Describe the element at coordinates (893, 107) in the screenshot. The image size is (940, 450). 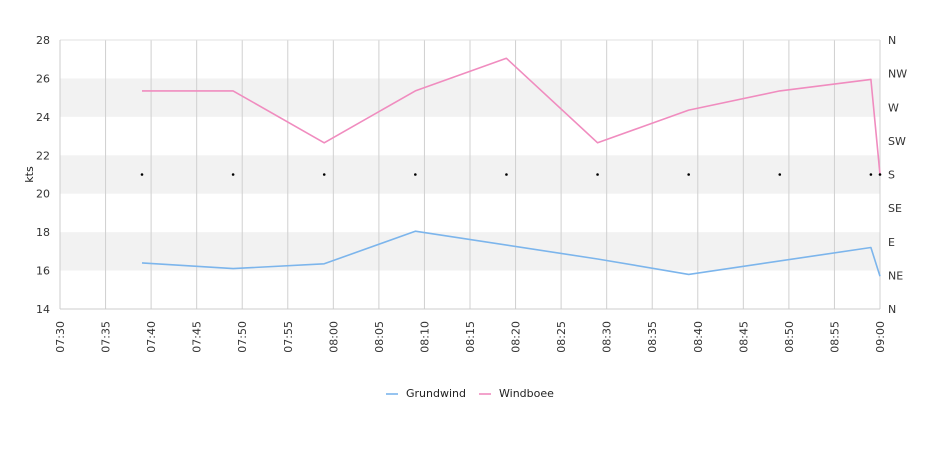
I see `y2-tick-label: W` at that location.